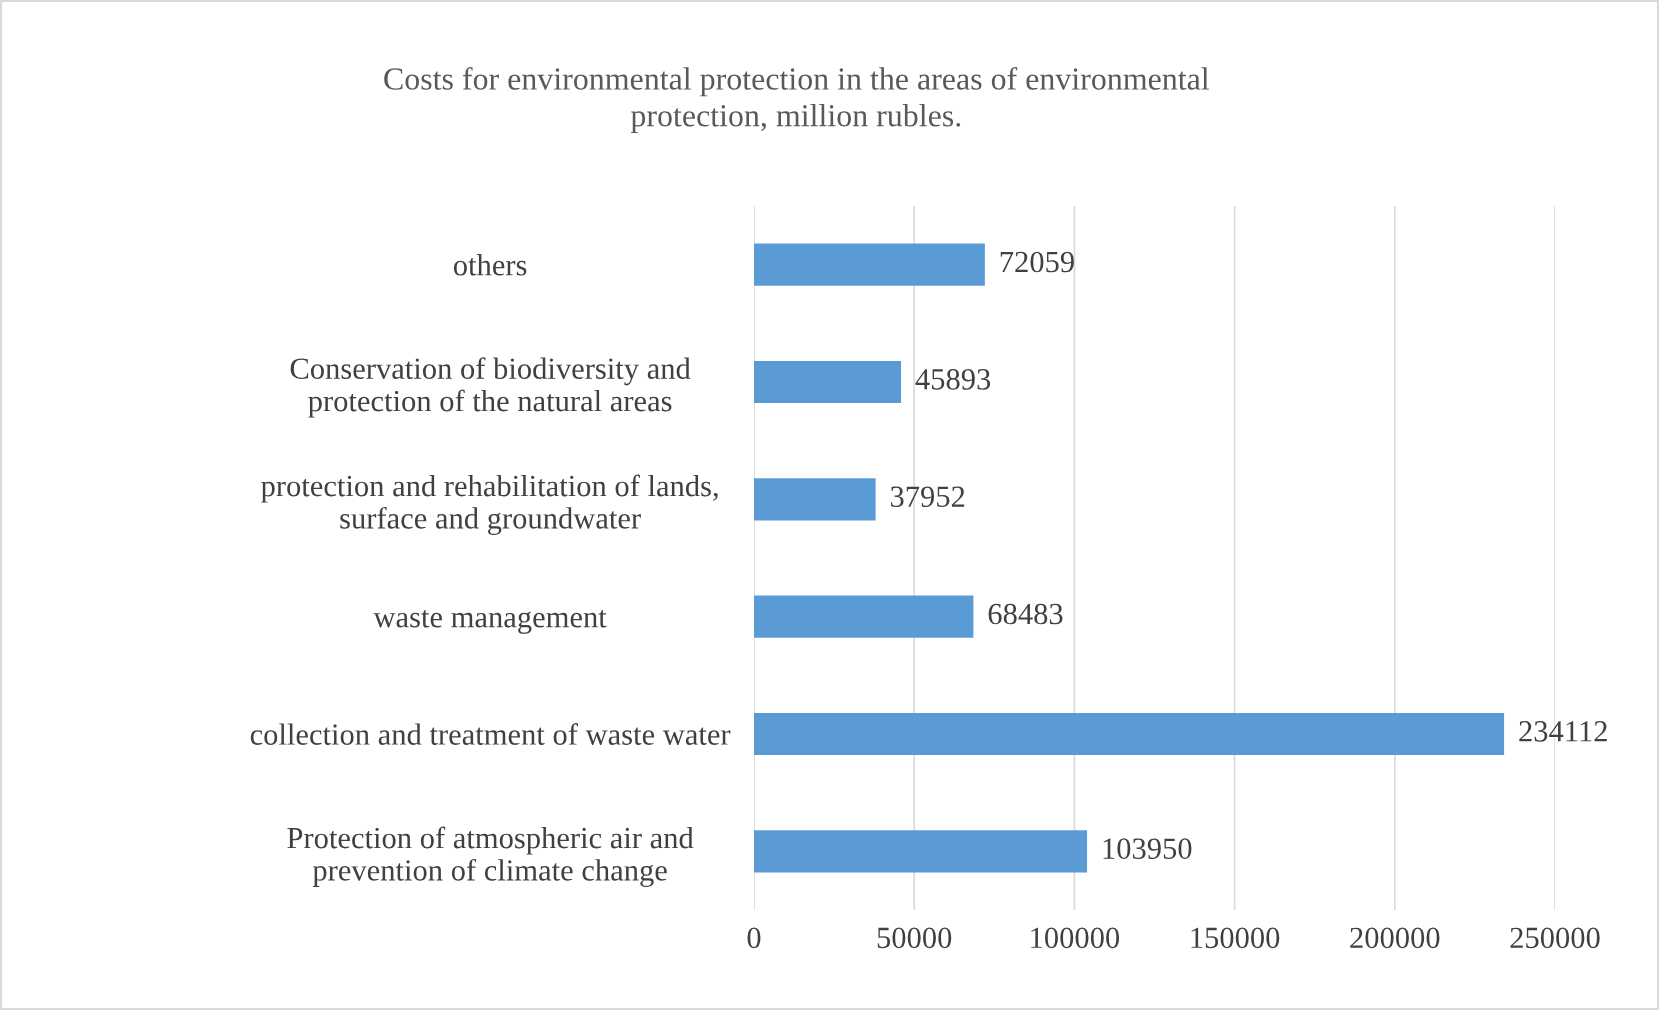 This screenshot has width=1659, height=1010. Describe the element at coordinates (1147, 848) in the screenshot. I see `data-label: 103950` at that location.